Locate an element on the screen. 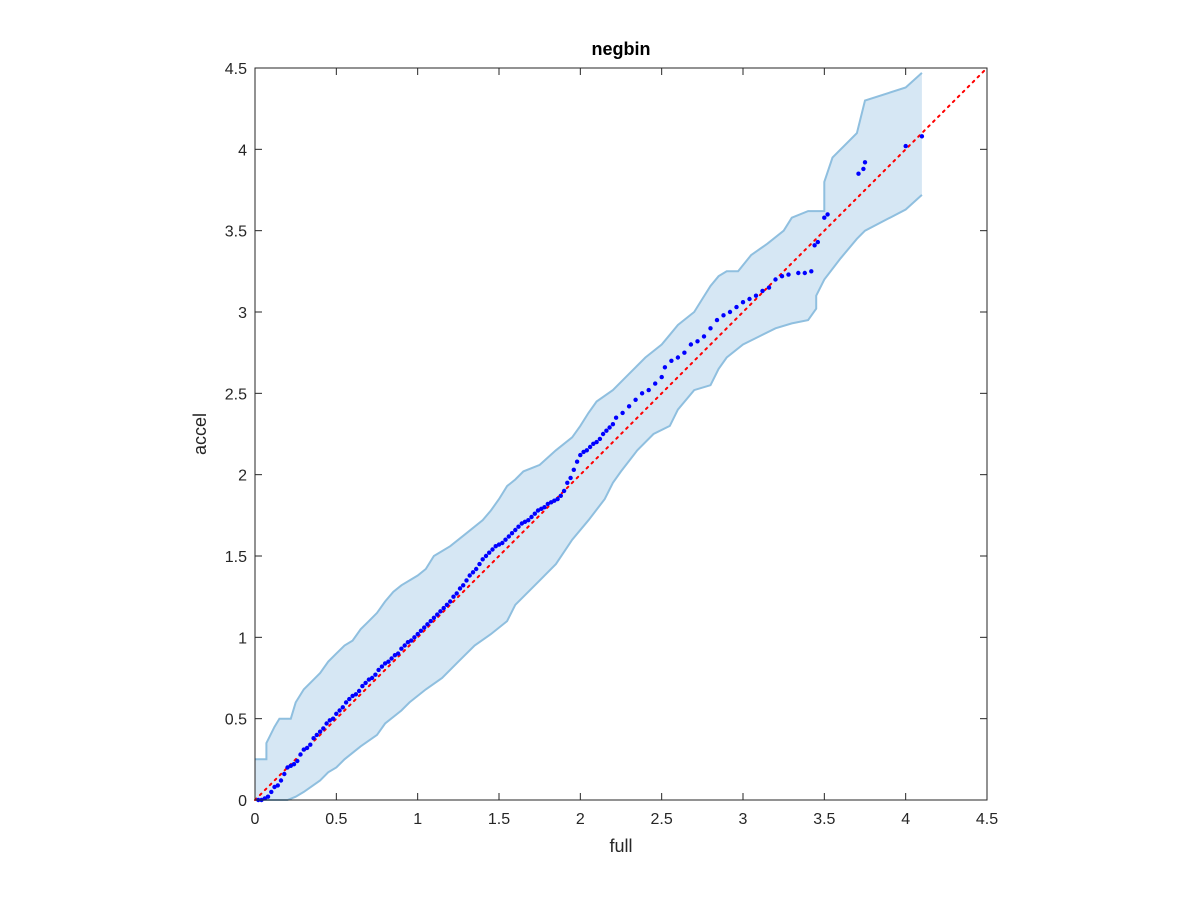  y-tick-label: 1.5 is located at coordinates (236, 557).